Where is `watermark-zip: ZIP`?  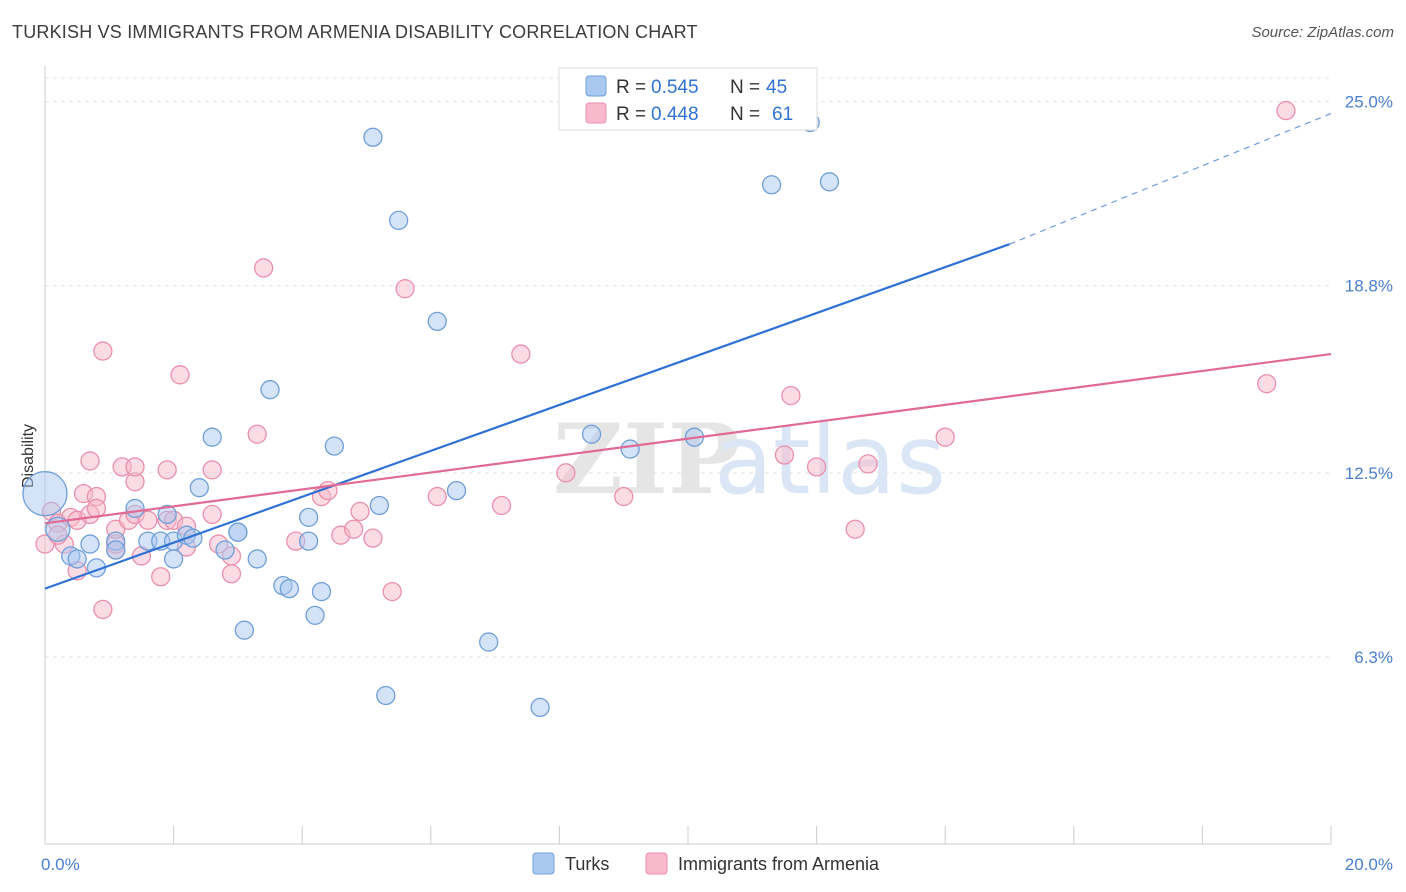 watermark-zip: ZIP is located at coordinates (646, 459).